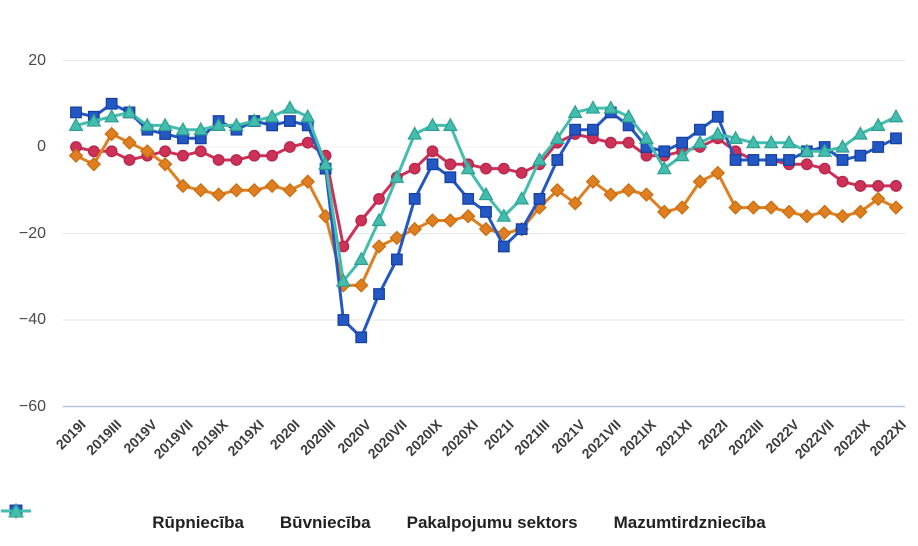 The width and height of the screenshot is (918, 546). What do you see at coordinates (122, 518) in the screenshot?
I see `legend-item-rupnieciba: Rūpniecība` at bounding box center [122, 518].